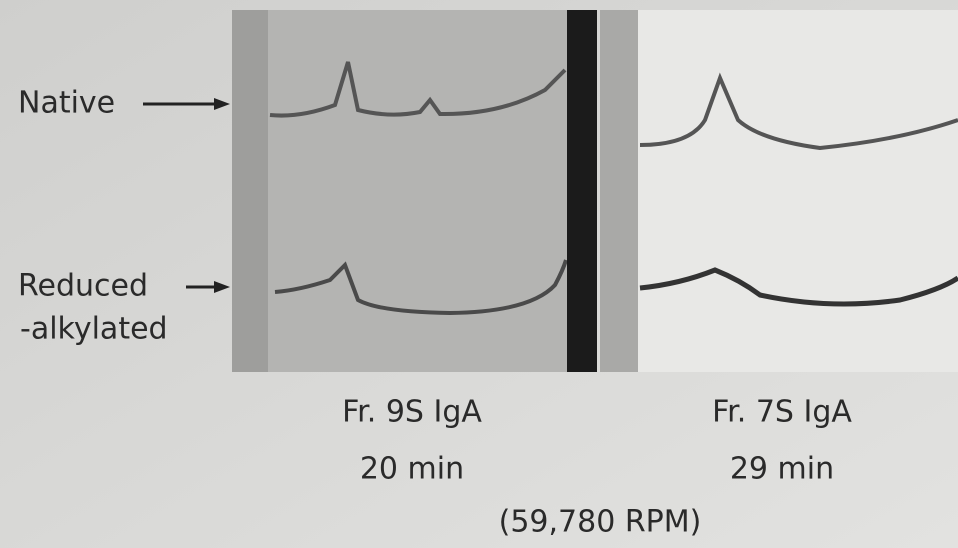 The height and width of the screenshot is (548, 958). Describe the element at coordinates (600, 522) in the screenshot. I see `speed-label: (59,780 RPM)` at that location.